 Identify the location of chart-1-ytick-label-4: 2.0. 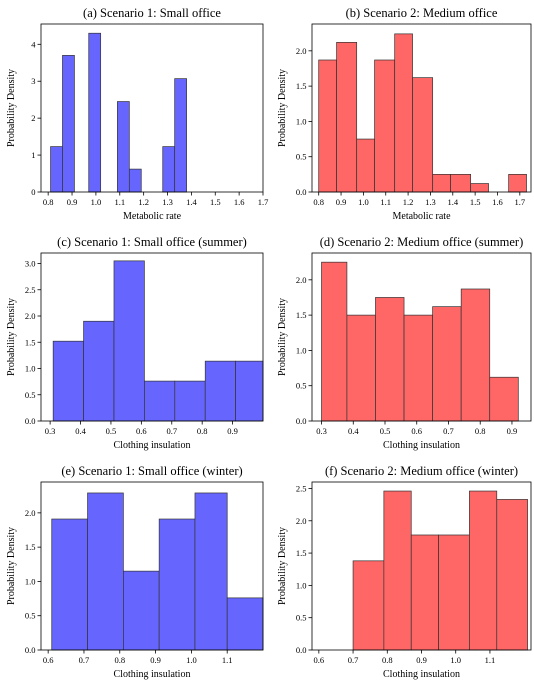
(301, 51).